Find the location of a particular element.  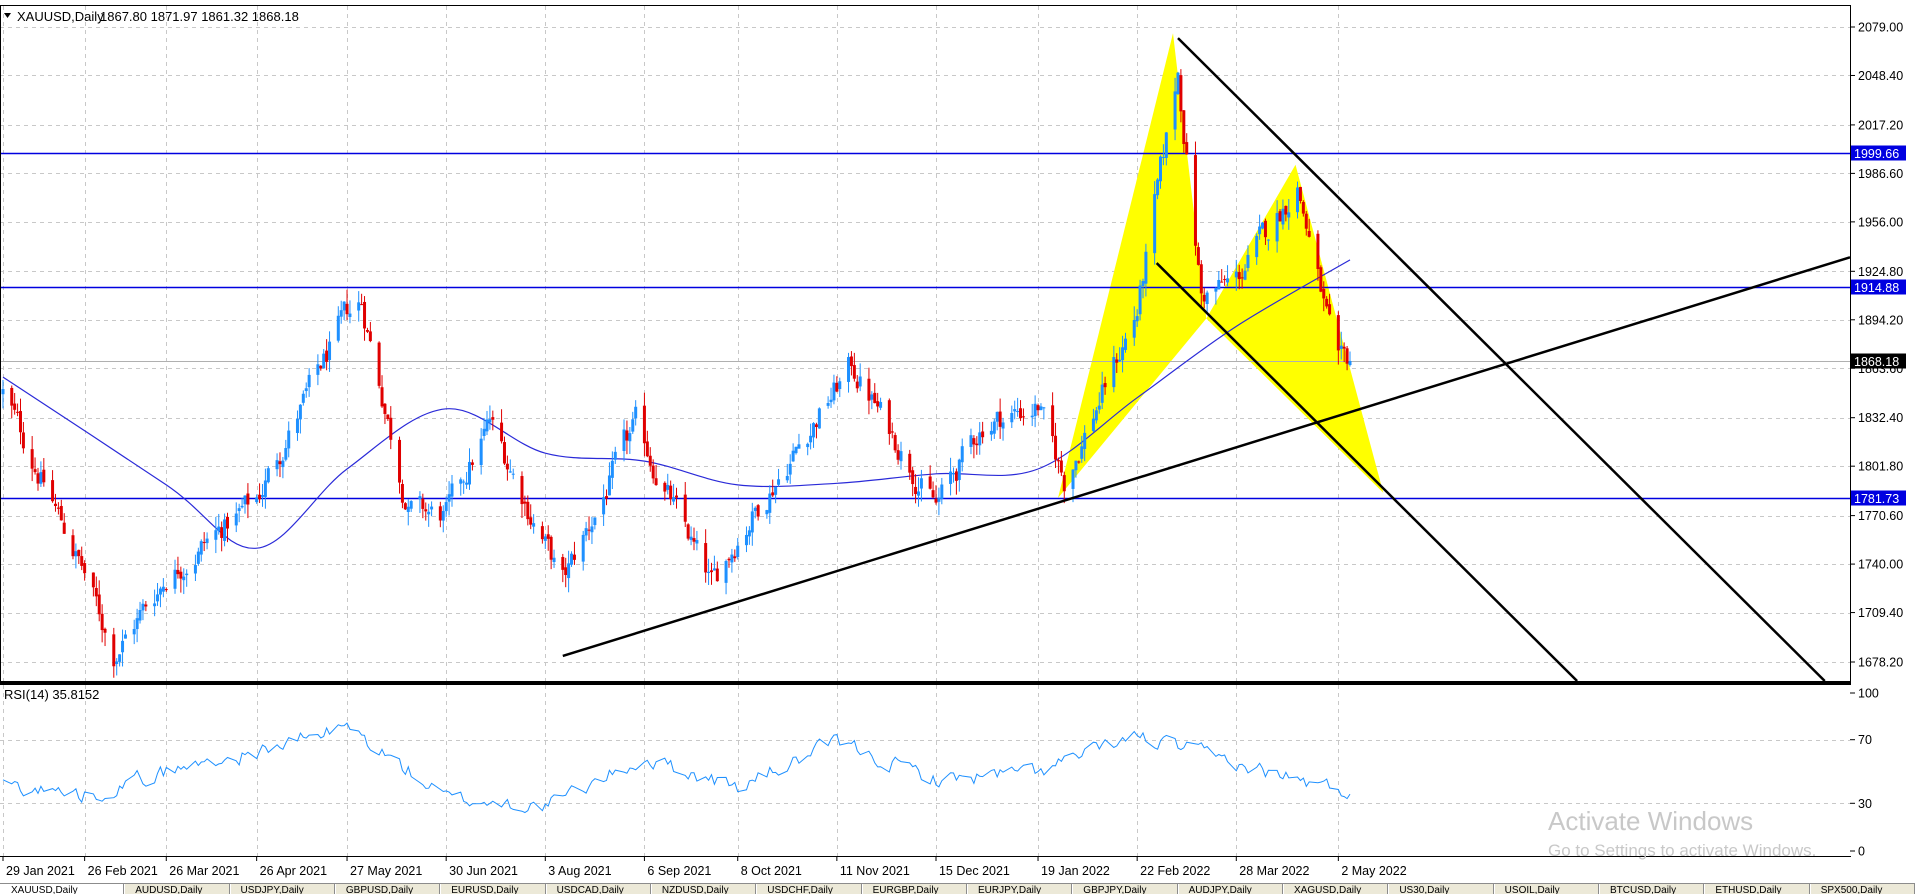

chart-tab: AUDJPY,Daily is located at coordinates (1230, 889).